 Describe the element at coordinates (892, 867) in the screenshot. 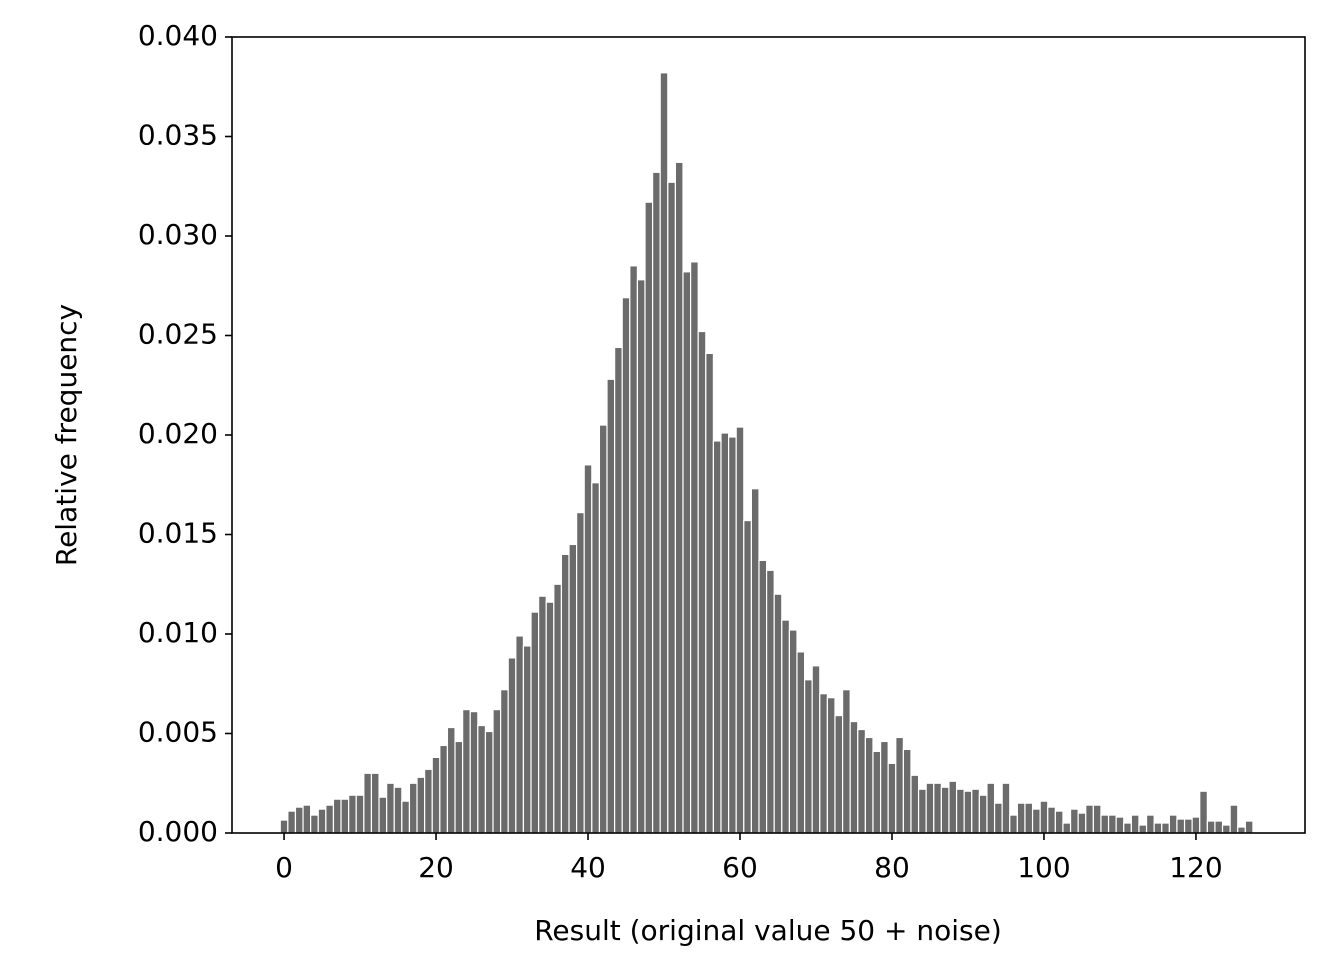

I see `x-tick-label: 80` at that location.